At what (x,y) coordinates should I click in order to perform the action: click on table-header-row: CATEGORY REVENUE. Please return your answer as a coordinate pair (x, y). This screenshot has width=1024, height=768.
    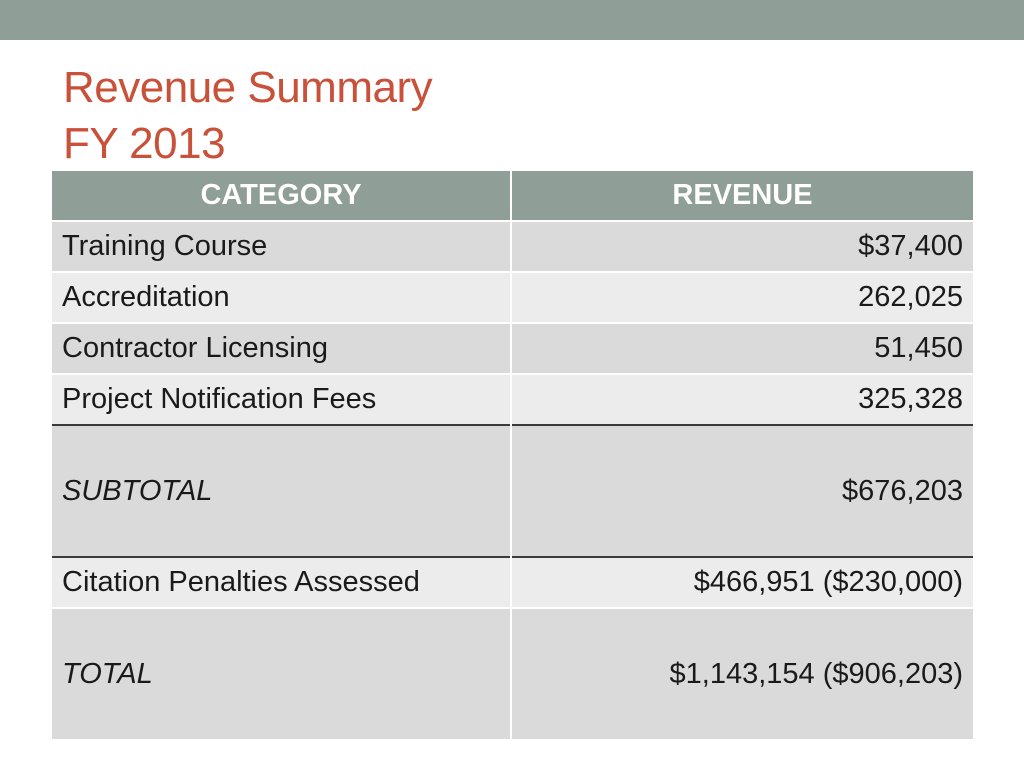
    Looking at the image, I should click on (512, 196).